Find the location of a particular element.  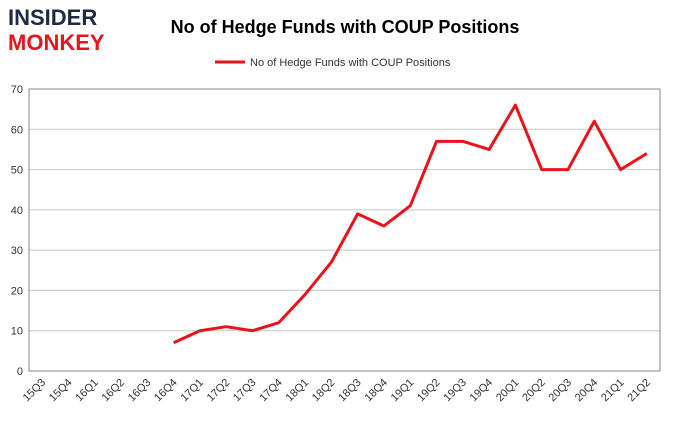

y-tick-label: 60 is located at coordinates (17, 130).